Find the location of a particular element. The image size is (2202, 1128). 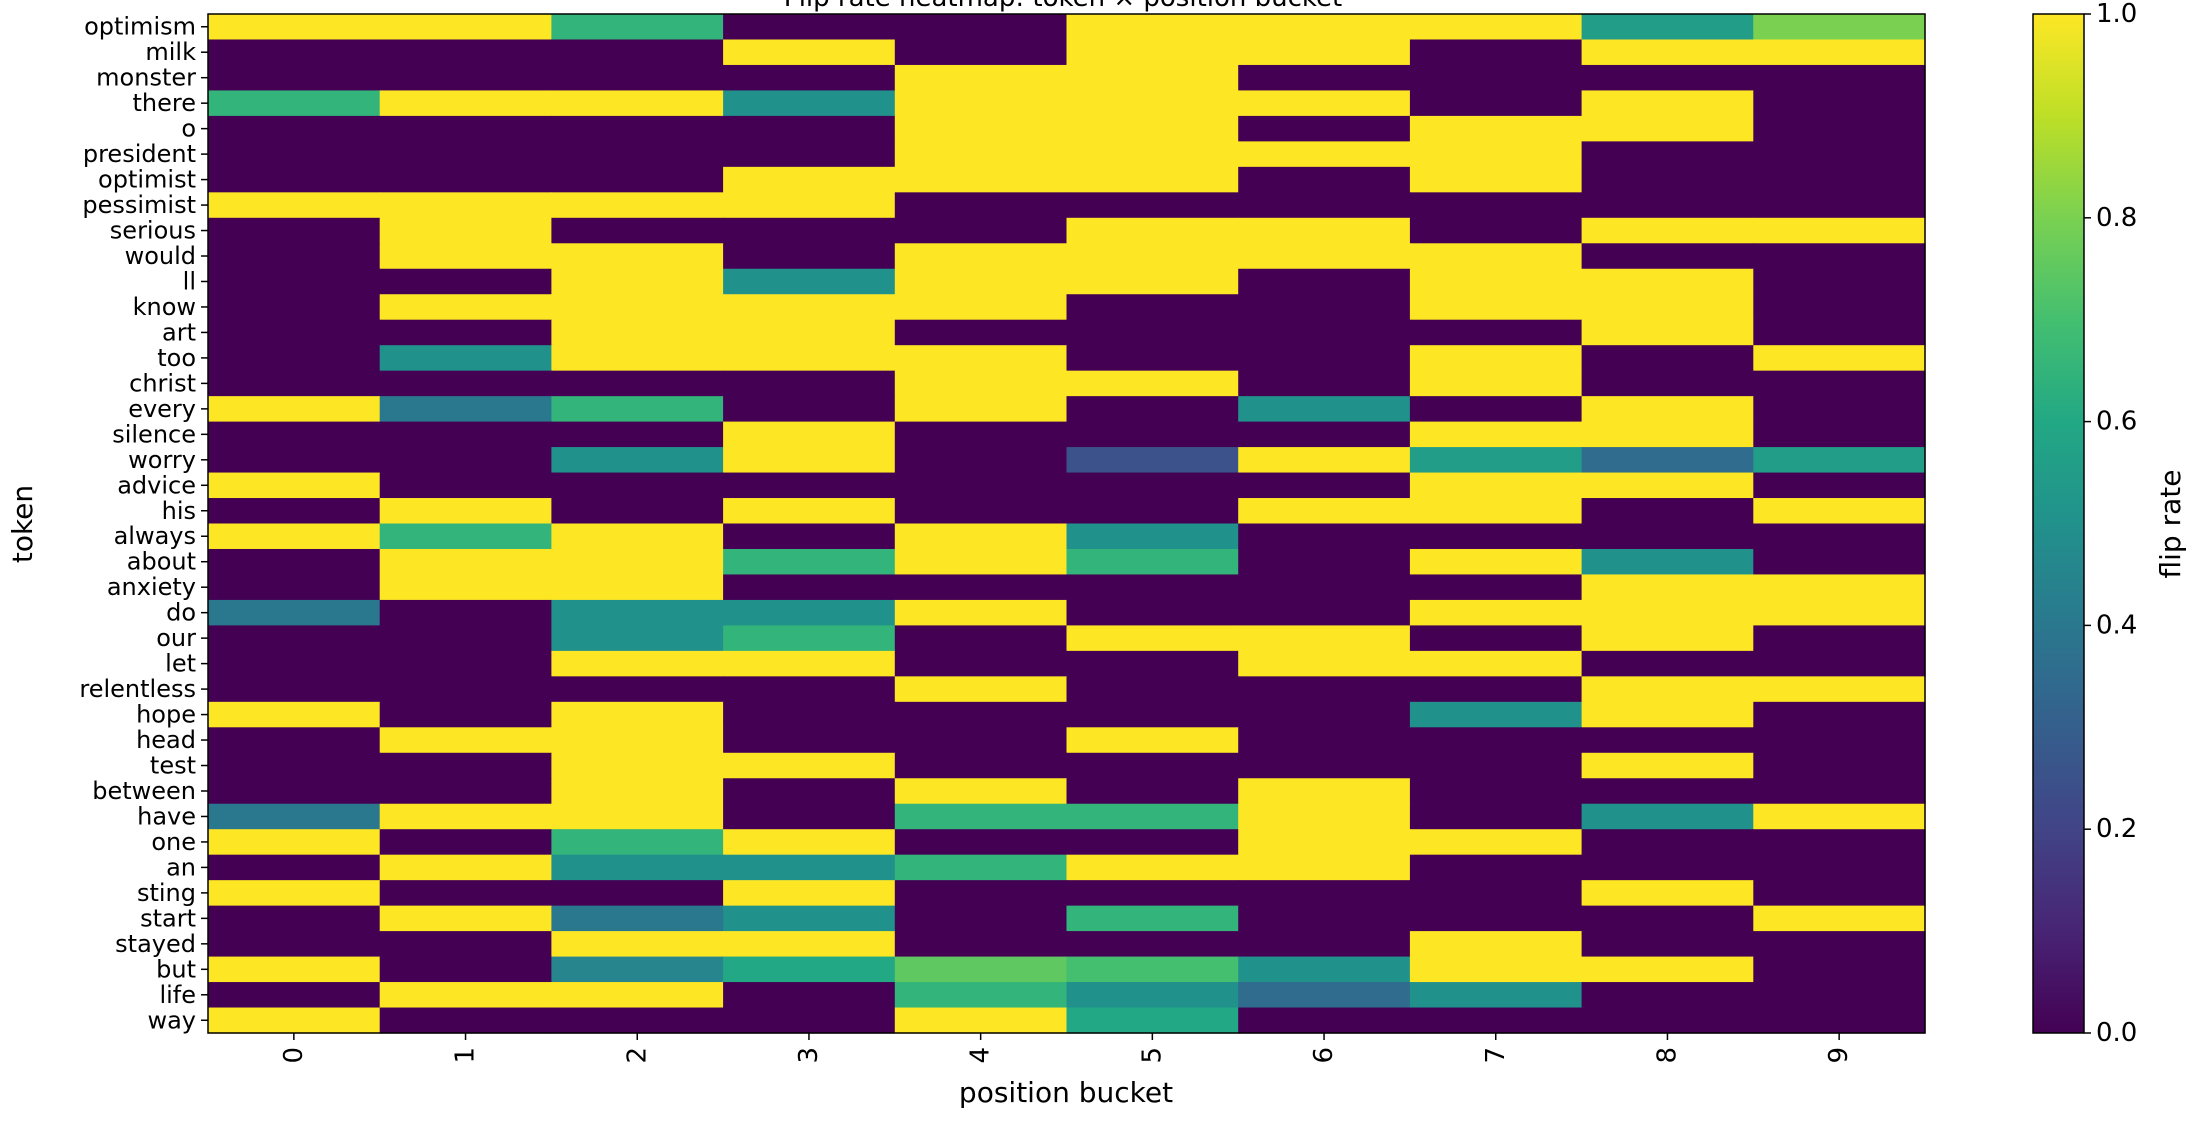

y-tick-label: worry is located at coordinates (162, 460).